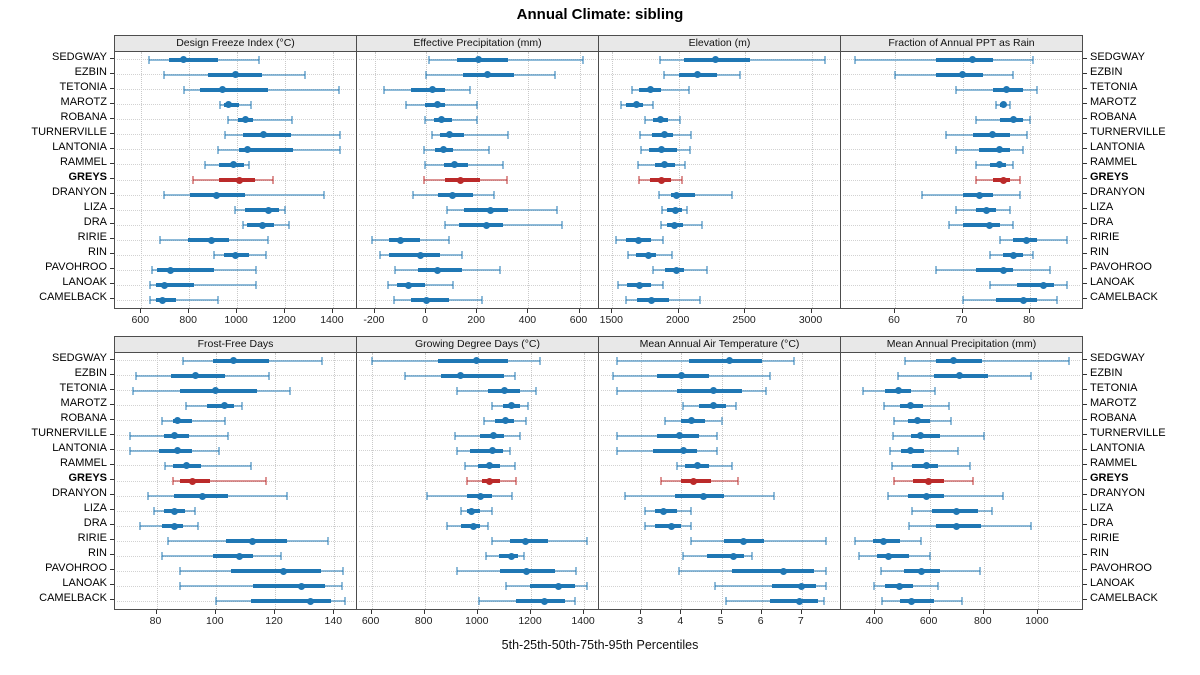  I want to click on station-label: CAMELBACK, so click(73, 598).